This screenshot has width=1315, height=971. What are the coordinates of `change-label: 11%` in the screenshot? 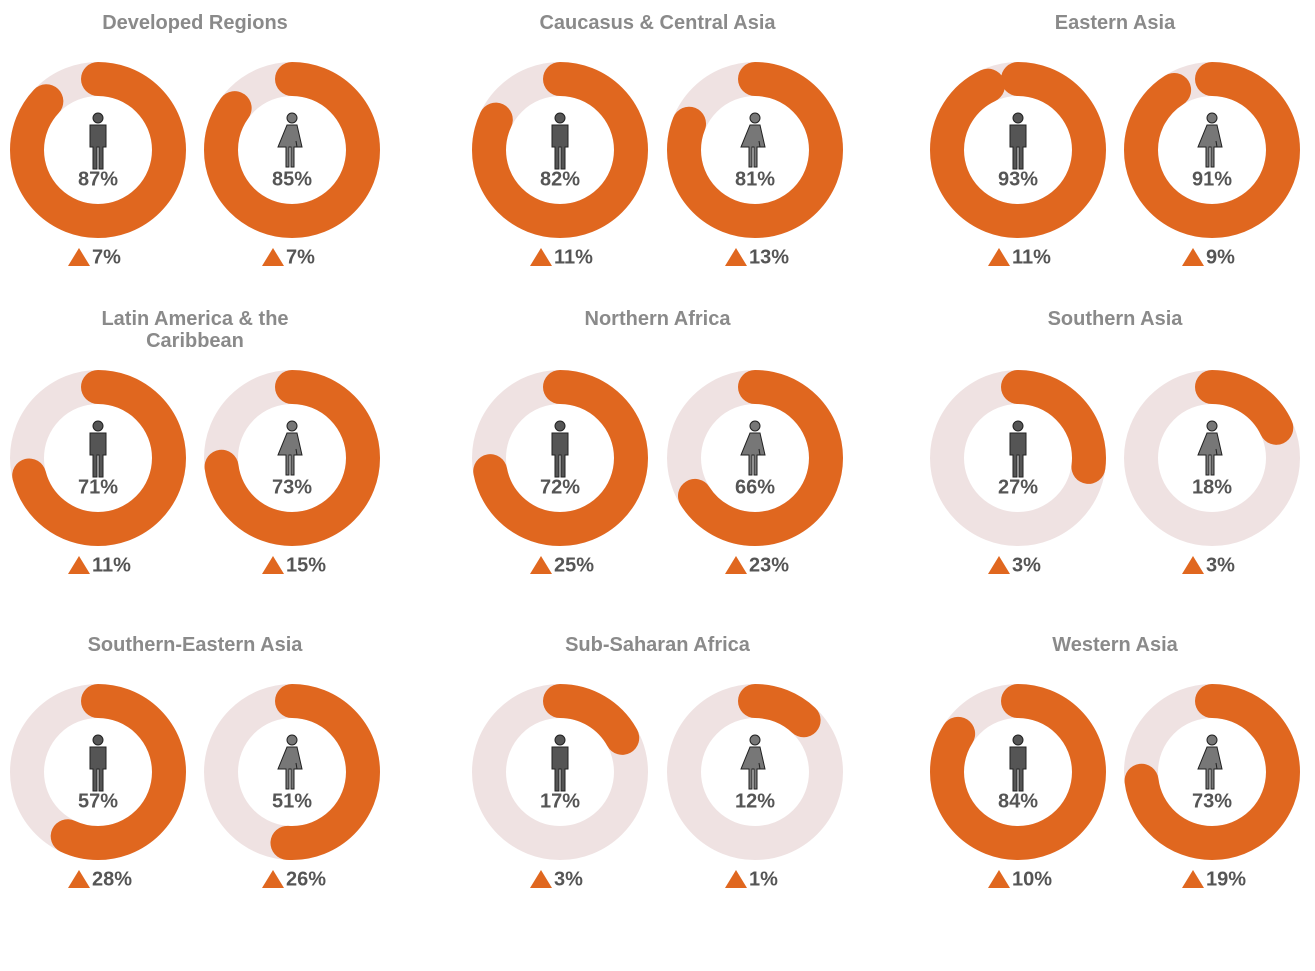 It's located at (573, 257).